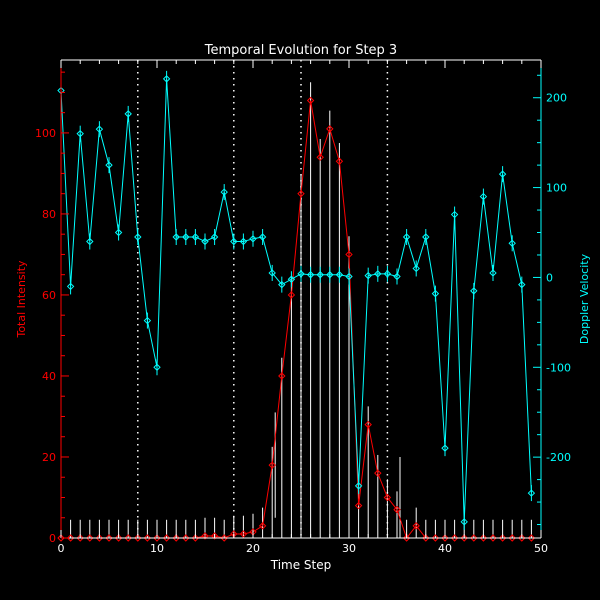  What do you see at coordinates (21, 299) in the screenshot?
I see `left-axis-label: Total Intensity` at bounding box center [21, 299].